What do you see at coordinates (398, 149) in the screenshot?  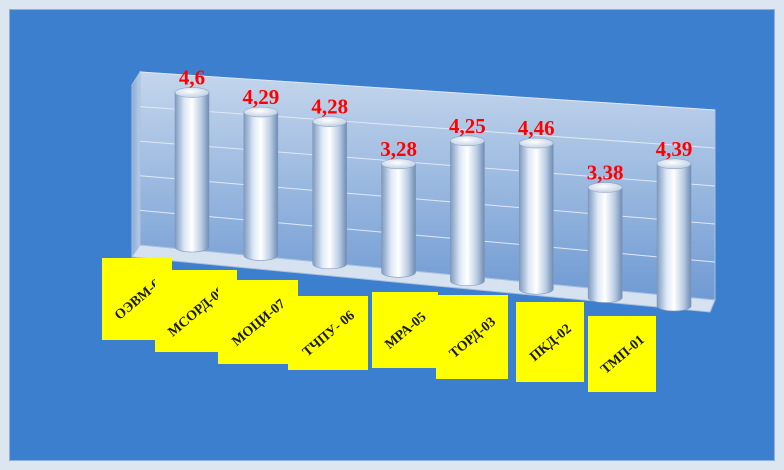 I see `value-label: 3,28` at bounding box center [398, 149].